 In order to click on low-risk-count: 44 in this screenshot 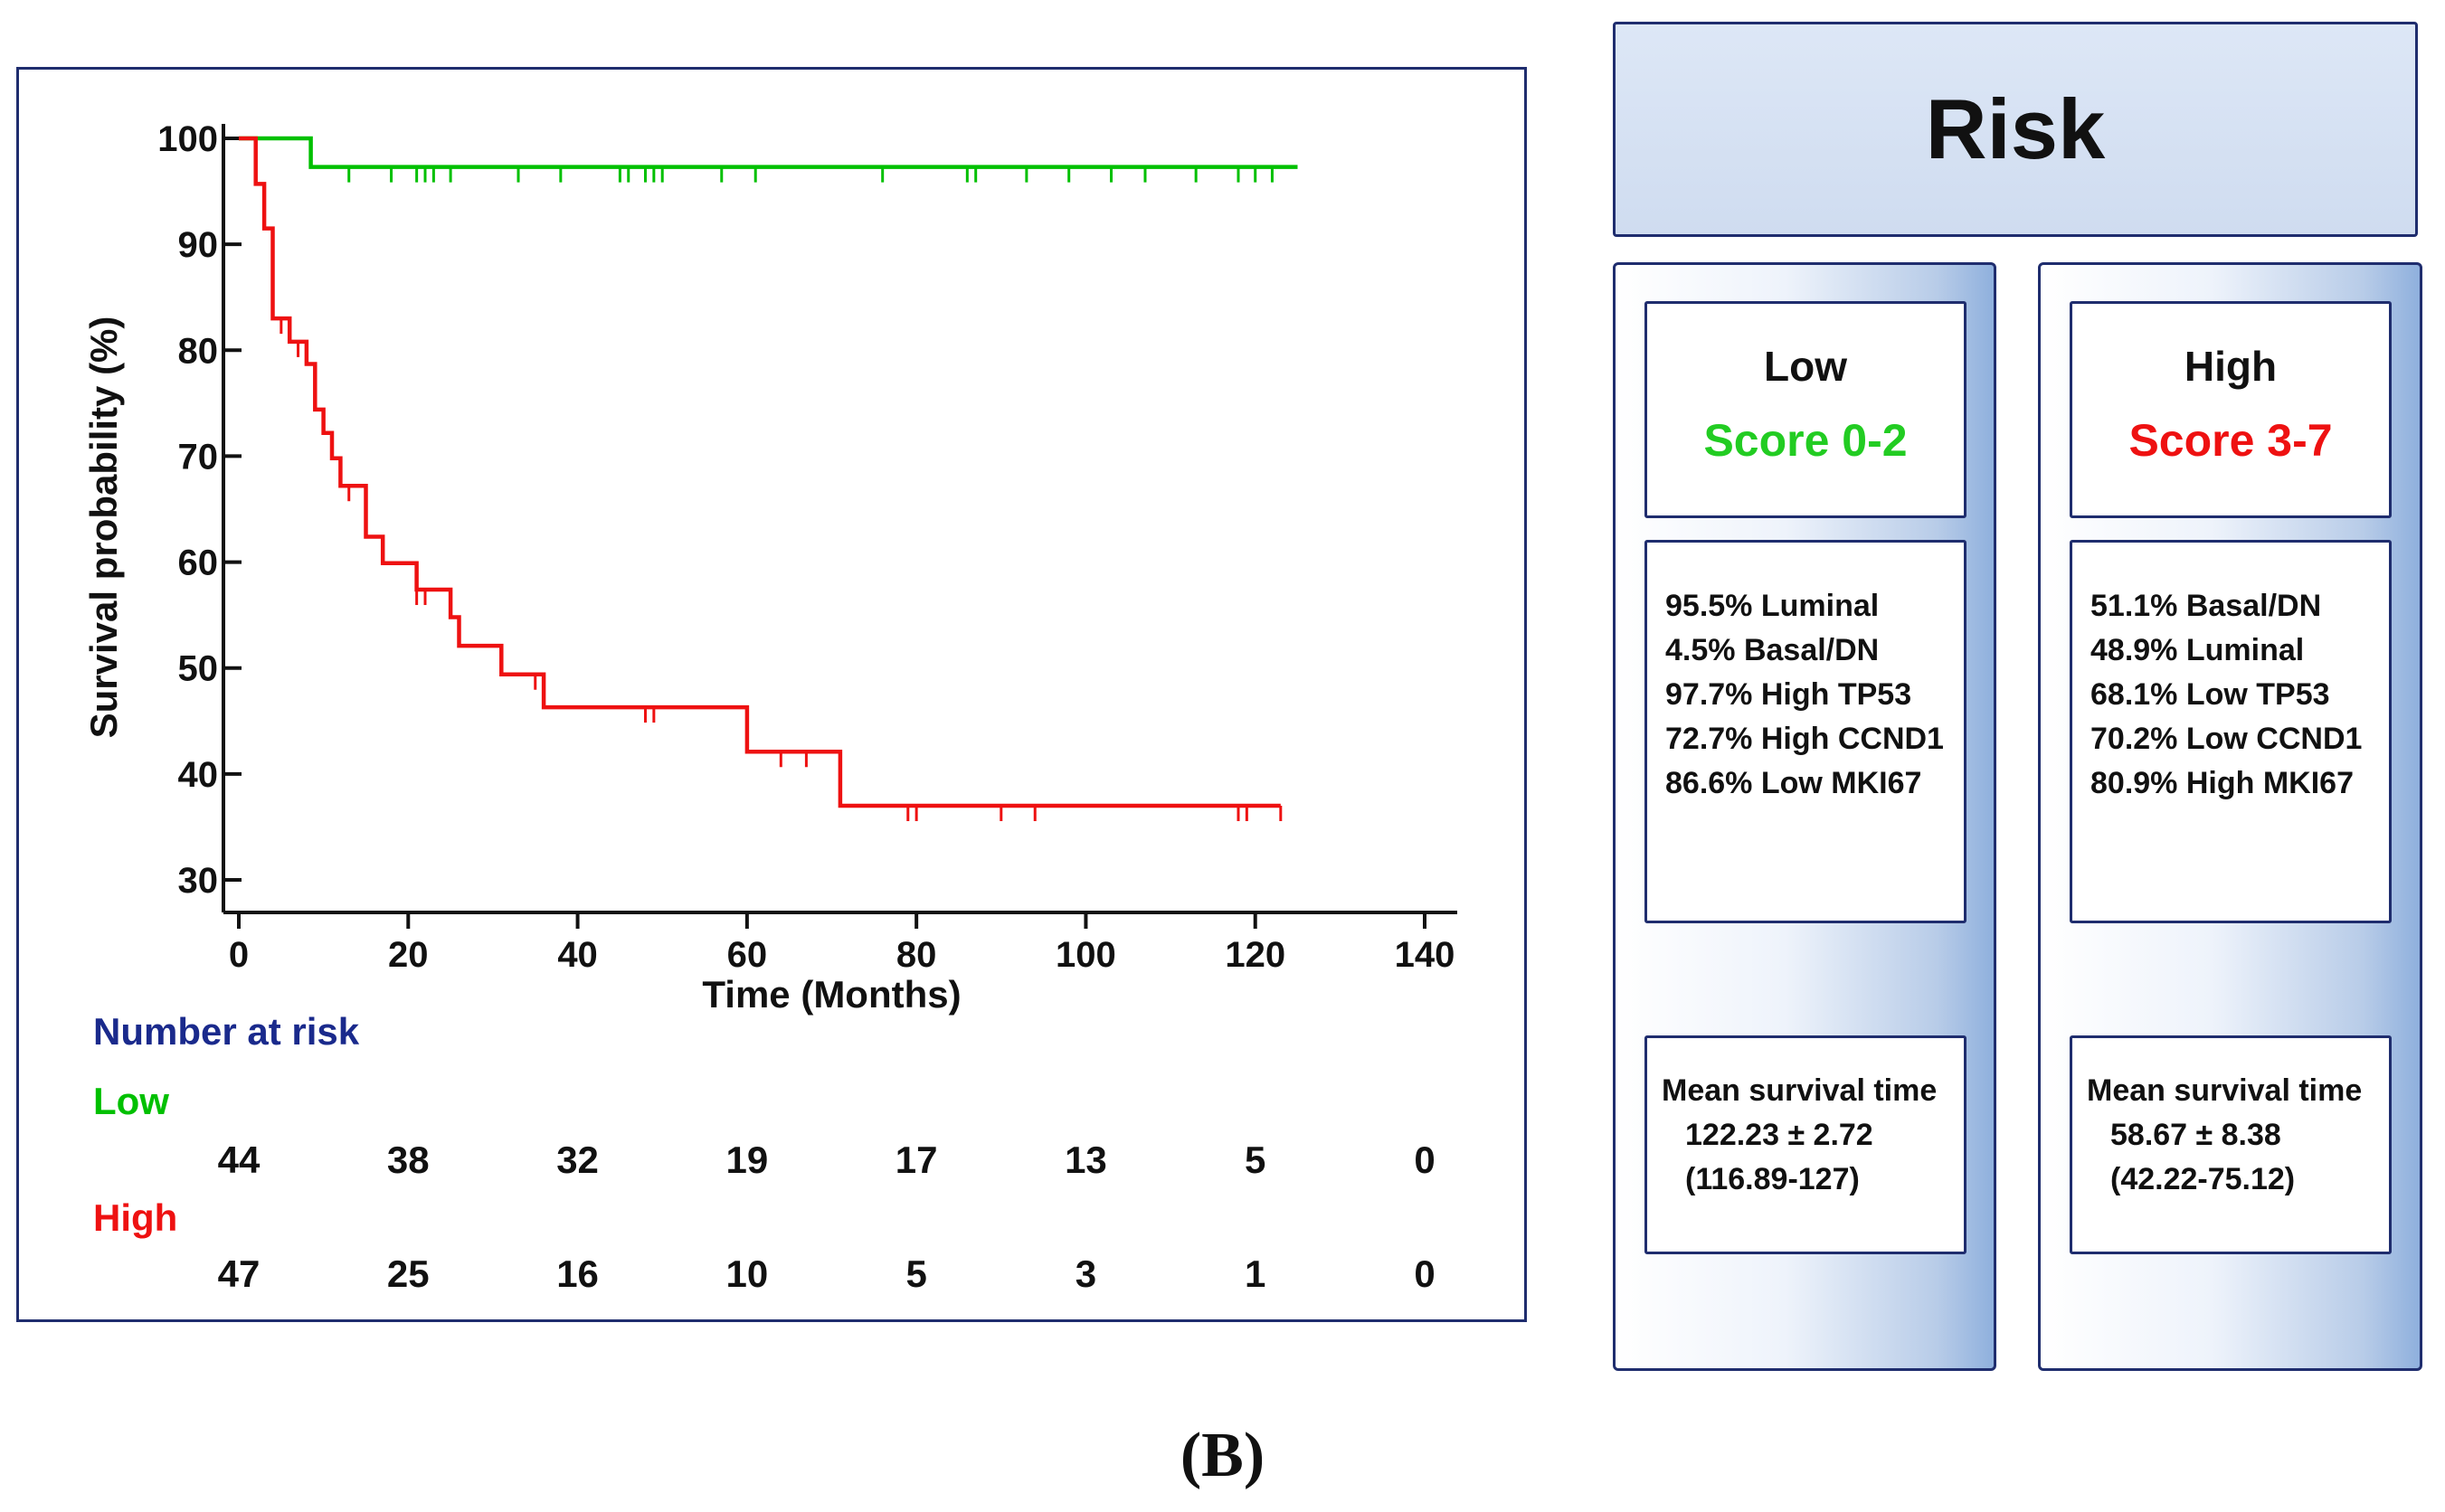, I will do `click(239, 1160)`.